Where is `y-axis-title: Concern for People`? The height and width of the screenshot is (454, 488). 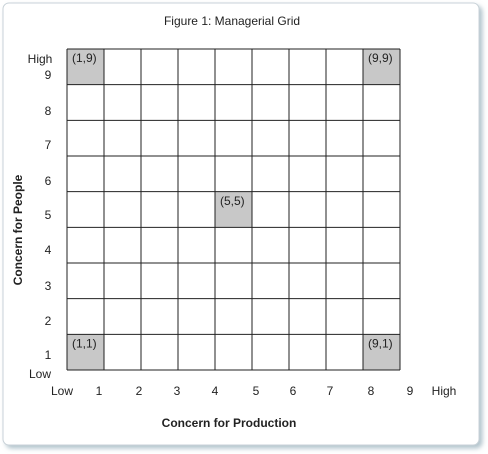
y-axis-title: Concern for People is located at coordinates (18, 229).